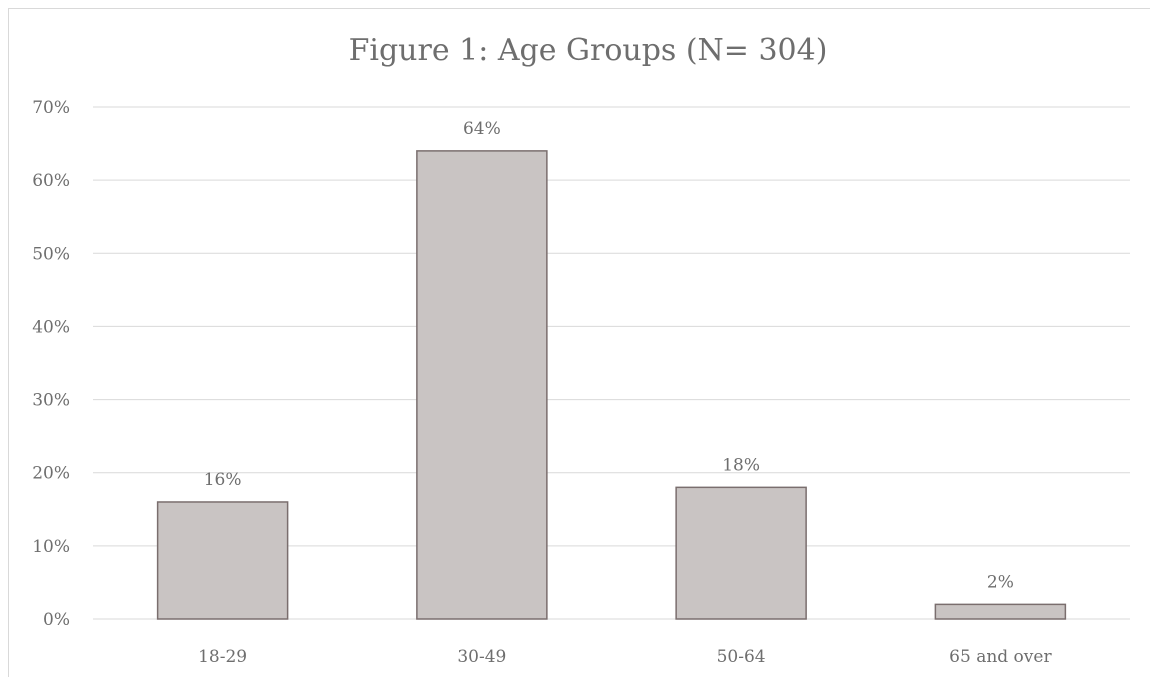 Image resolution: width=1150 pixels, height=677 pixels. What do you see at coordinates (51, 327) in the screenshot?
I see `y-tick-label: 40%` at bounding box center [51, 327].